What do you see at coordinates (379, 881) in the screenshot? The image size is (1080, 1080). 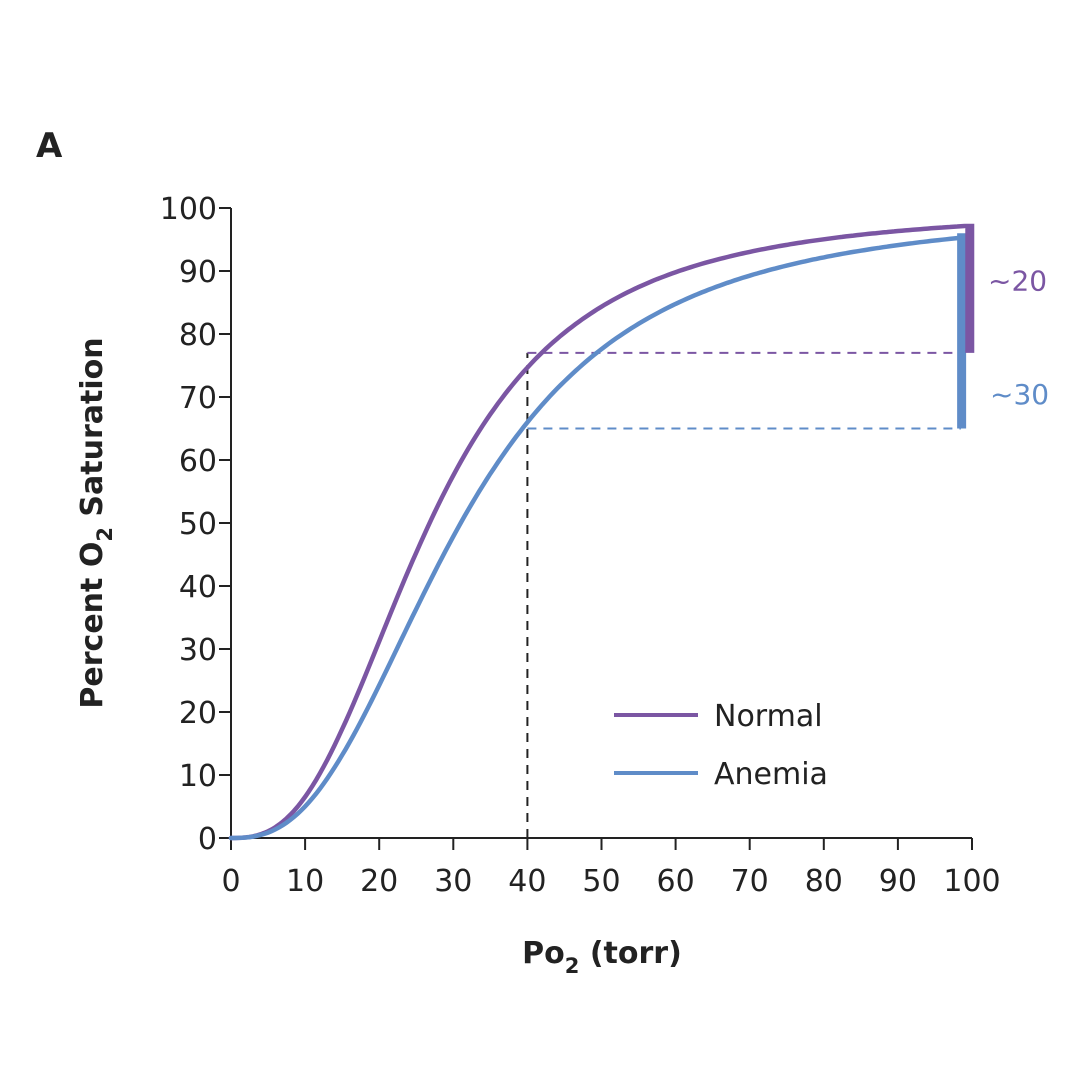 I see `x-tick-label-20: 20` at bounding box center [379, 881].